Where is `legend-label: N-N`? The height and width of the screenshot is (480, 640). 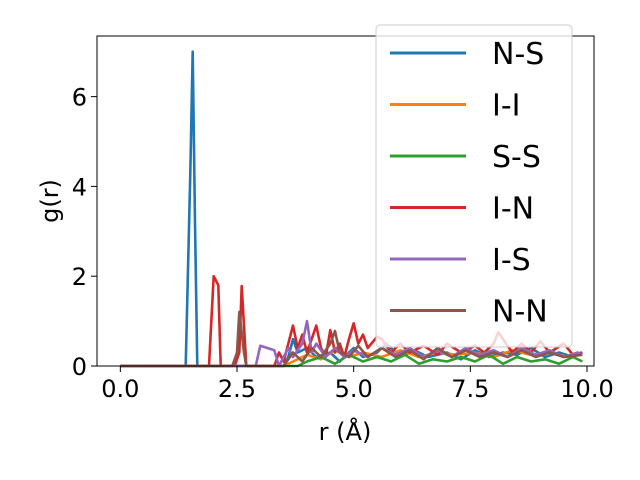 legend-label: N-N is located at coordinates (520, 312).